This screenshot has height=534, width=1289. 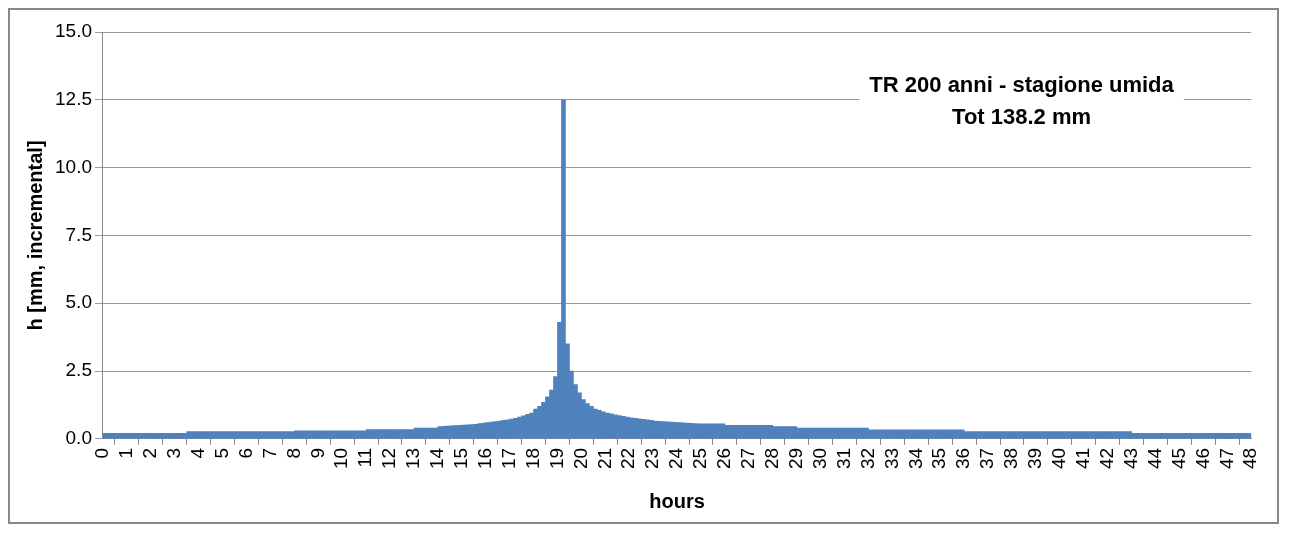 What do you see at coordinates (1130, 458) in the screenshot?
I see `x-tick-label: 43` at bounding box center [1130, 458].